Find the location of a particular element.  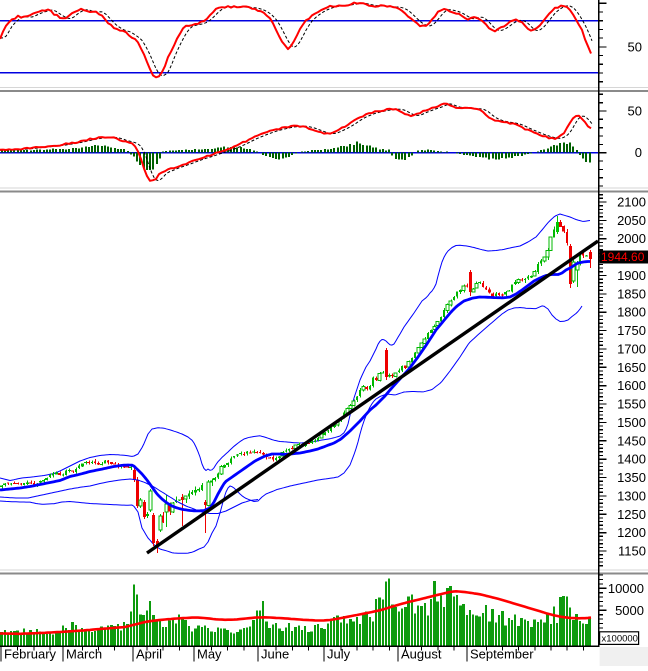

svg-text: 1500 is located at coordinates (631, 422).